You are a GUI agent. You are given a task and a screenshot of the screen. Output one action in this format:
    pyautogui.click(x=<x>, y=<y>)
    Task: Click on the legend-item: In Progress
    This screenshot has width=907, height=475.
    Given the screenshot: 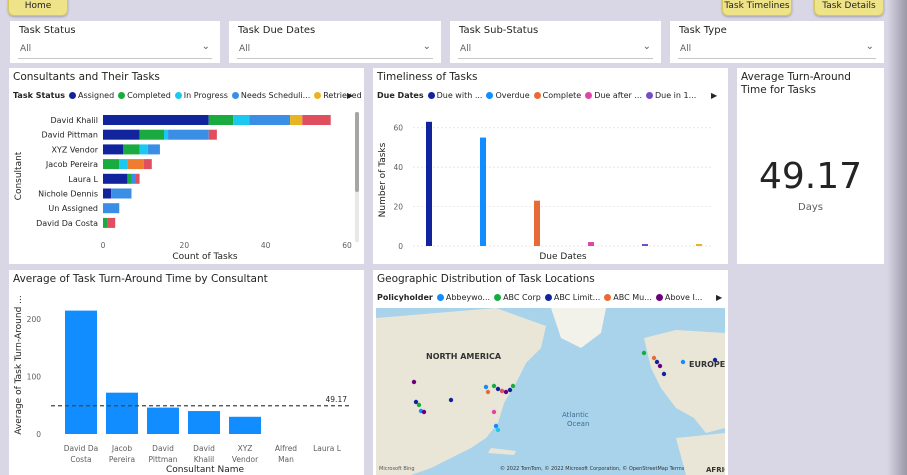 What is the action you would take?
    pyautogui.click(x=201, y=95)
    